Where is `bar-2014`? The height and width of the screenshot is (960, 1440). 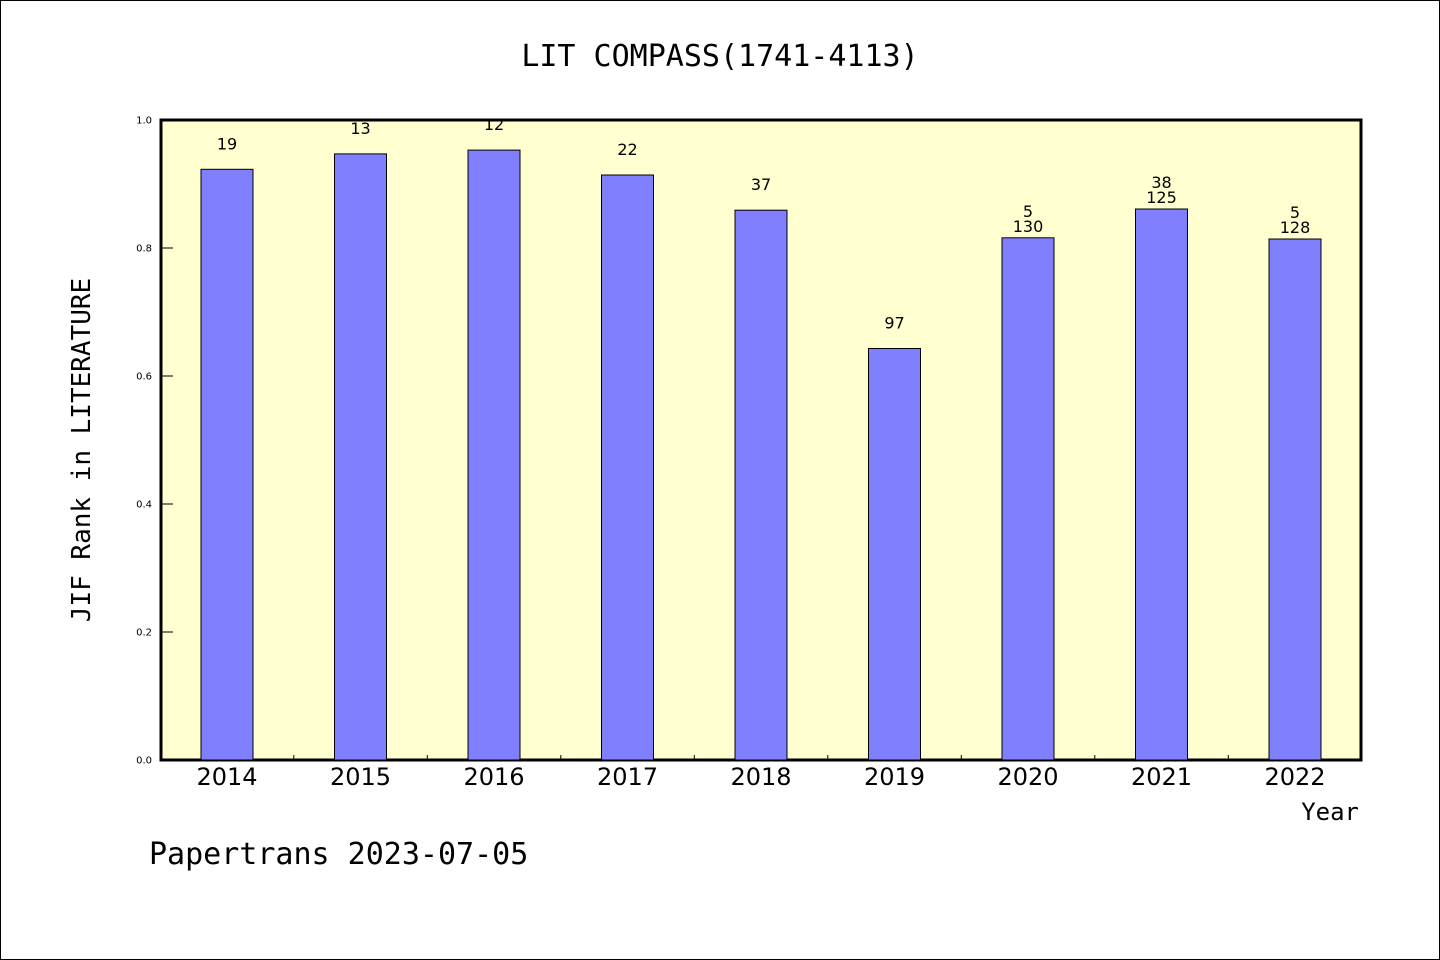
bar-2014 is located at coordinates (227, 464).